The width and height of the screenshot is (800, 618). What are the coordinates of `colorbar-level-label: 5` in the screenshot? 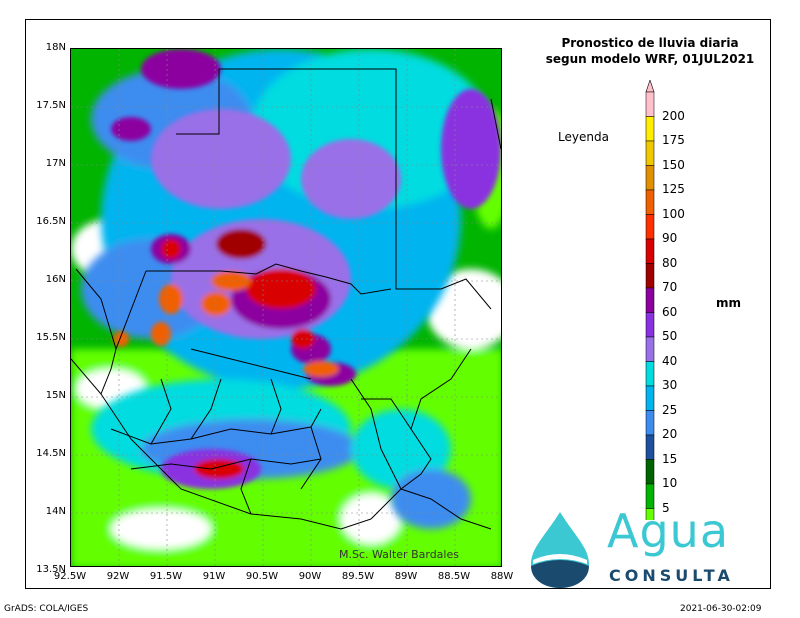 It's located at (666, 507).